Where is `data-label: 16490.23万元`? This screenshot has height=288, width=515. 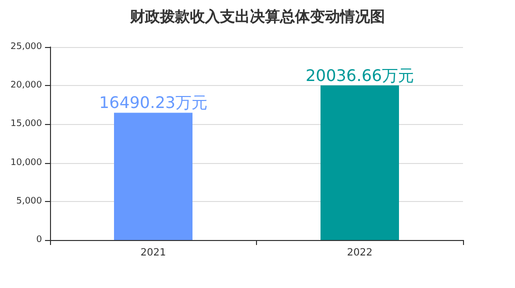
data-label: 16490.23万元 is located at coordinates (153, 102).